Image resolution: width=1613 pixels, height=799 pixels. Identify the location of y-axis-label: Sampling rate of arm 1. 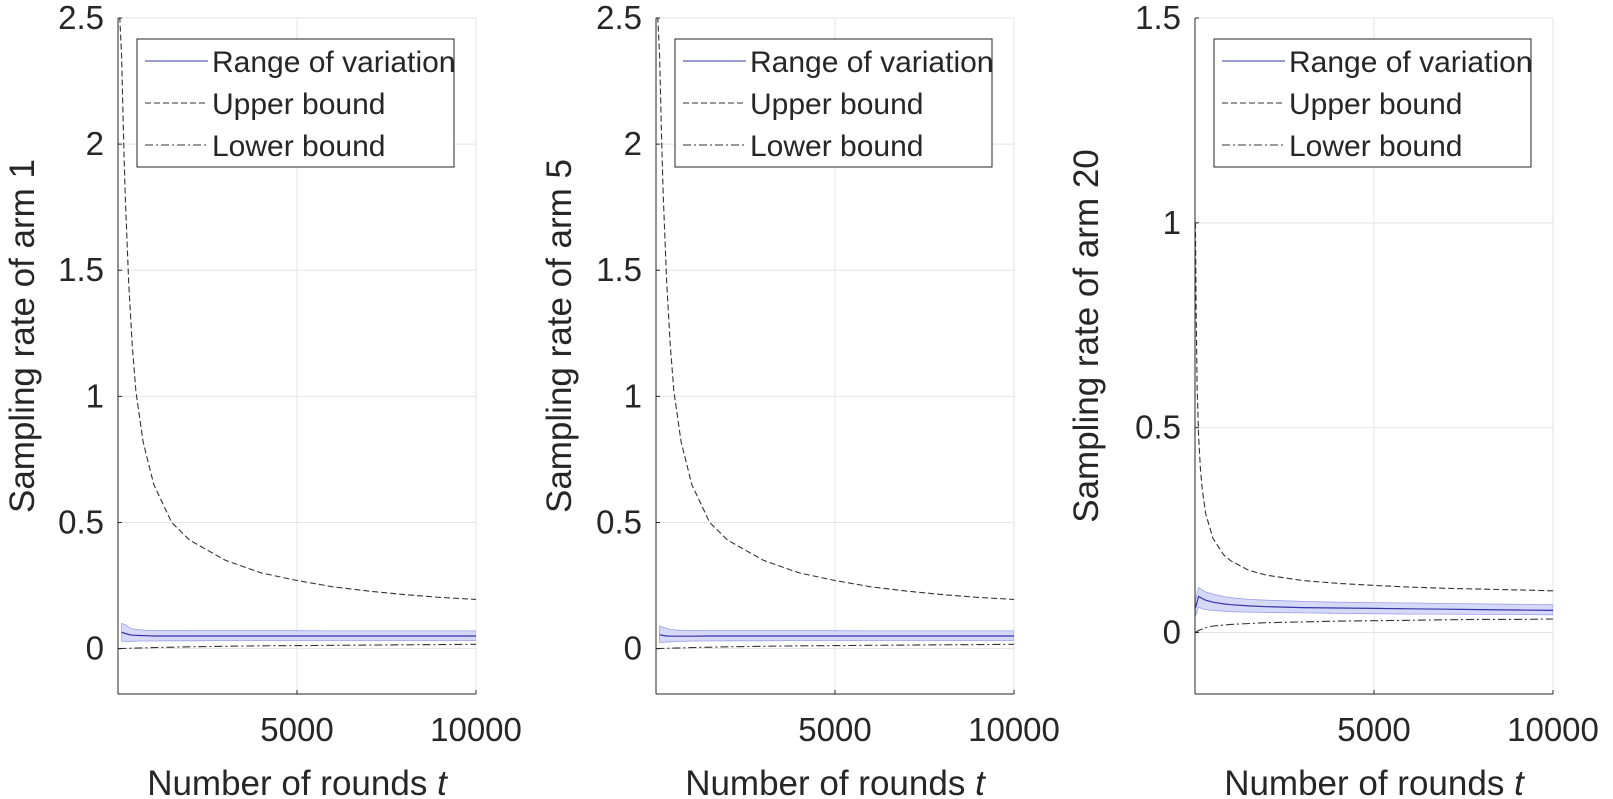
(22, 336).